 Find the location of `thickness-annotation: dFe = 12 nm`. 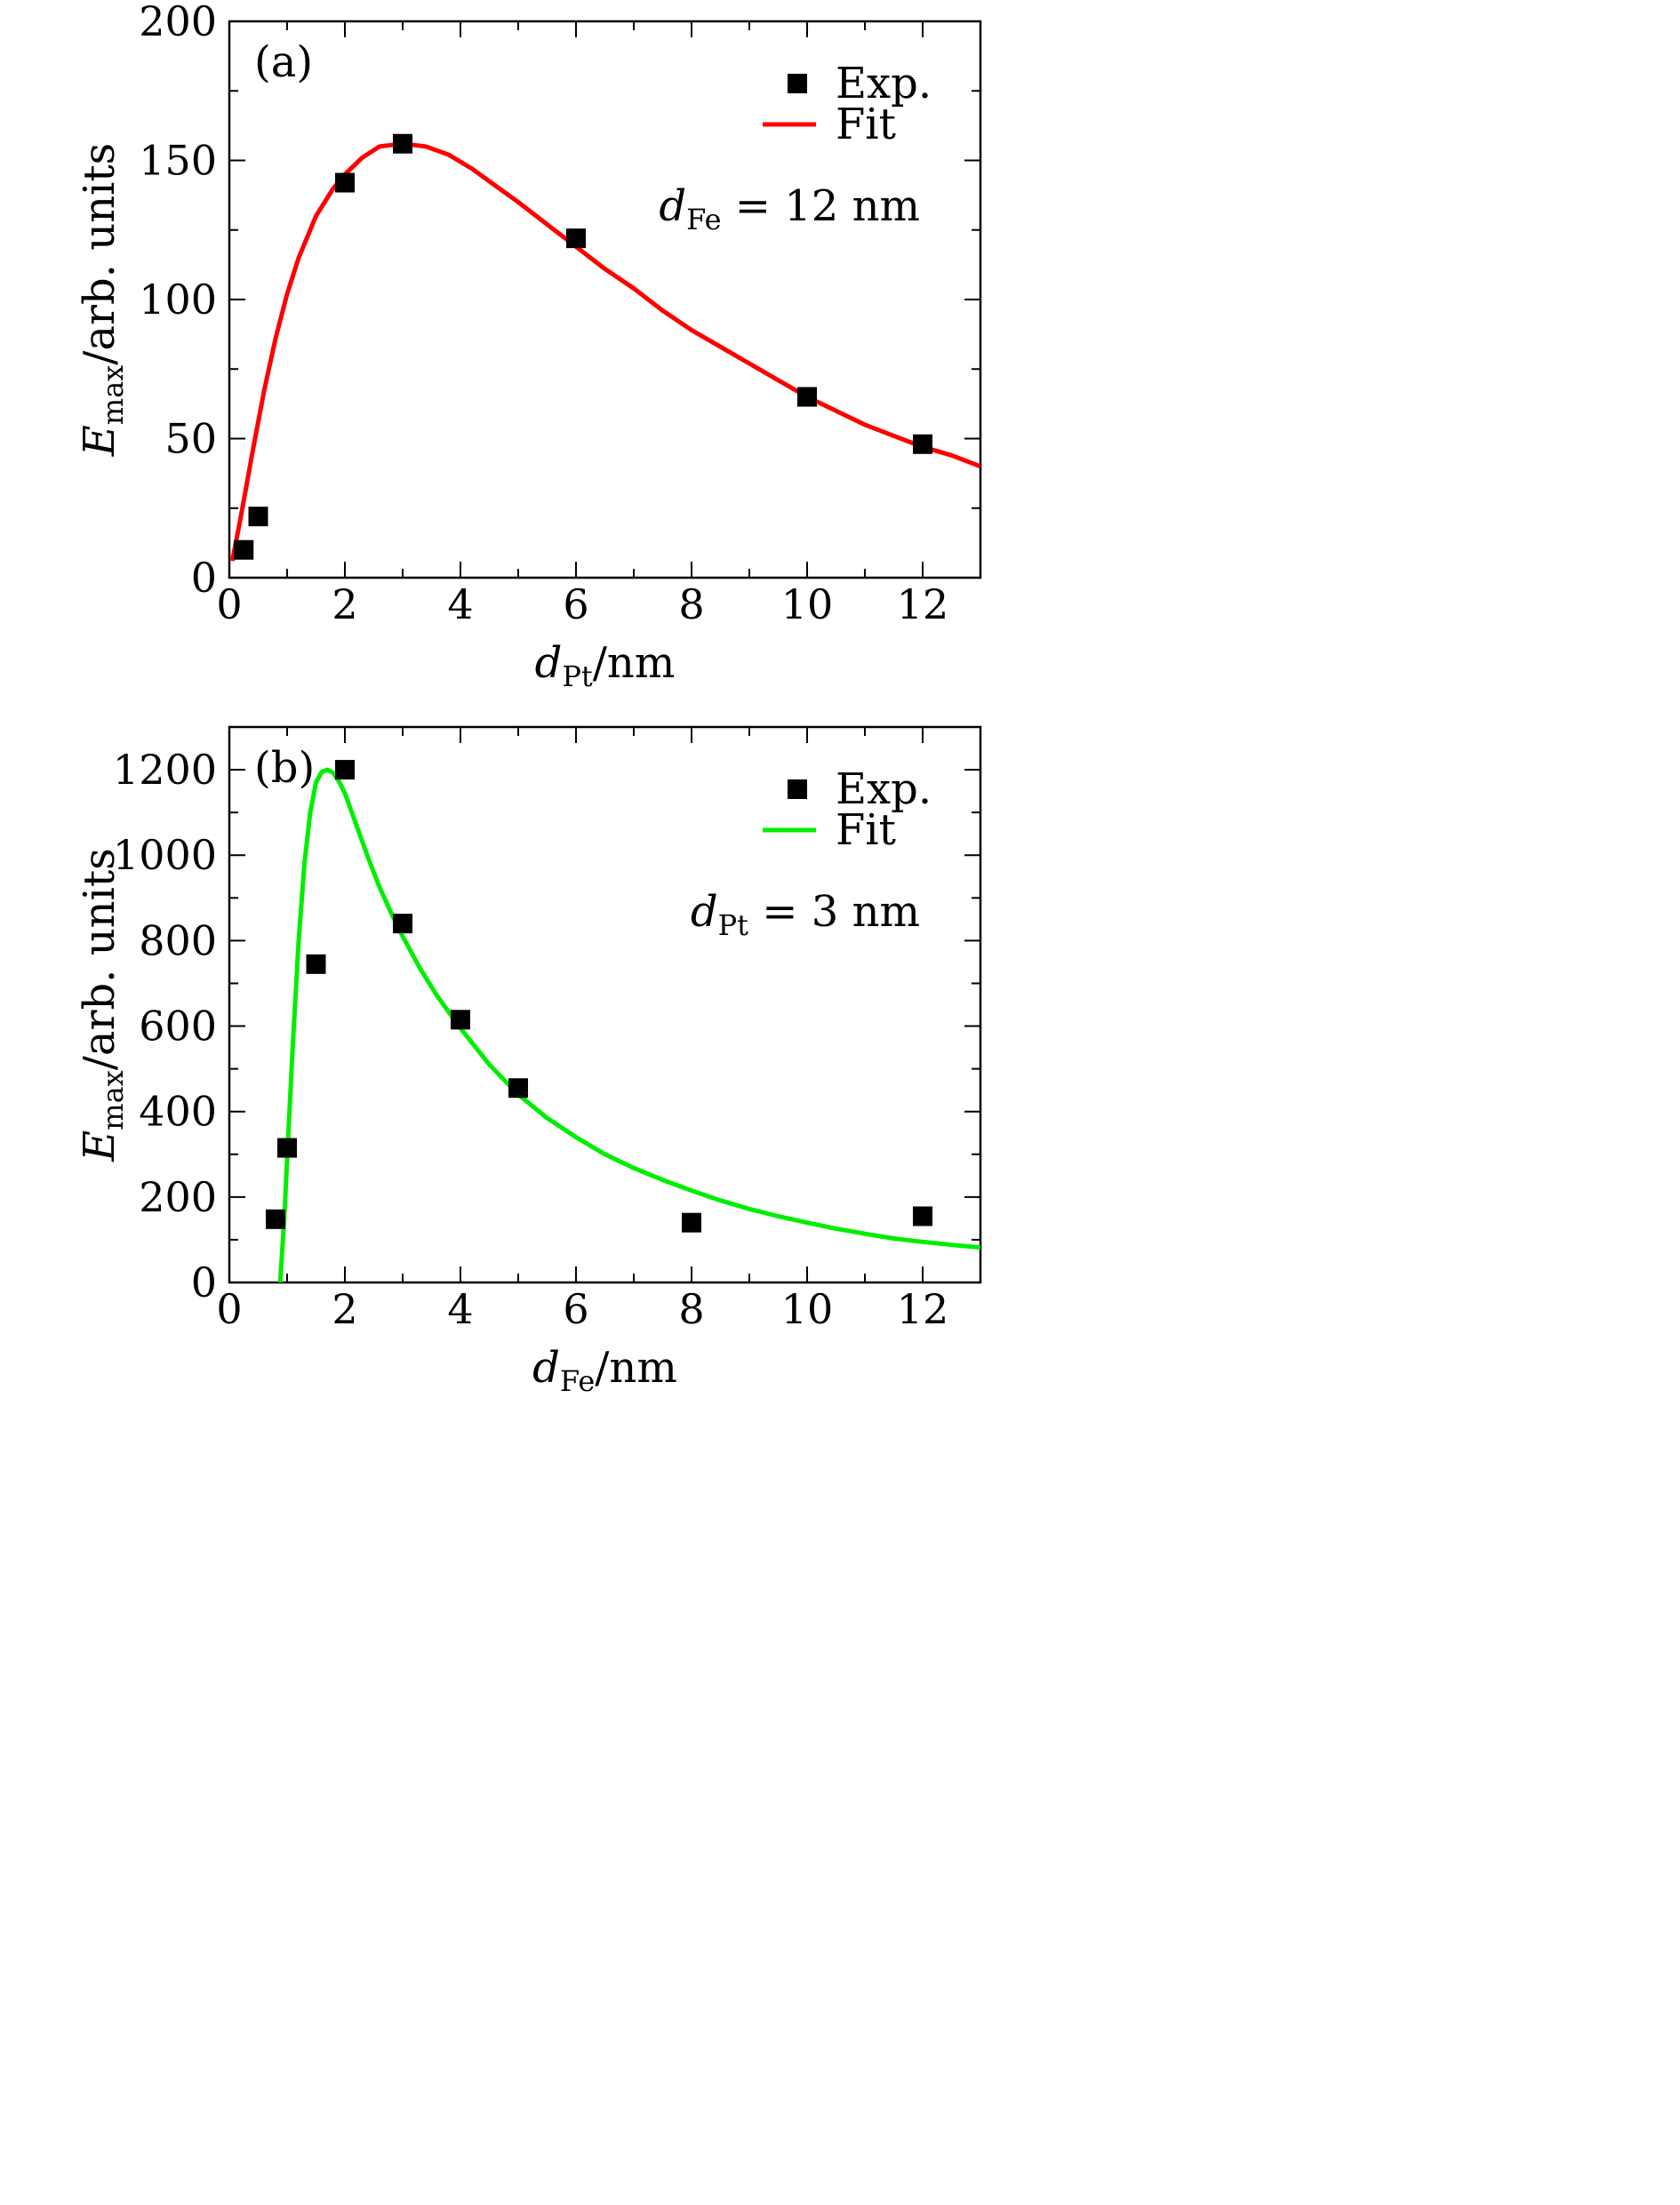

thickness-annotation: dFe = 12 nm is located at coordinates (789, 209).